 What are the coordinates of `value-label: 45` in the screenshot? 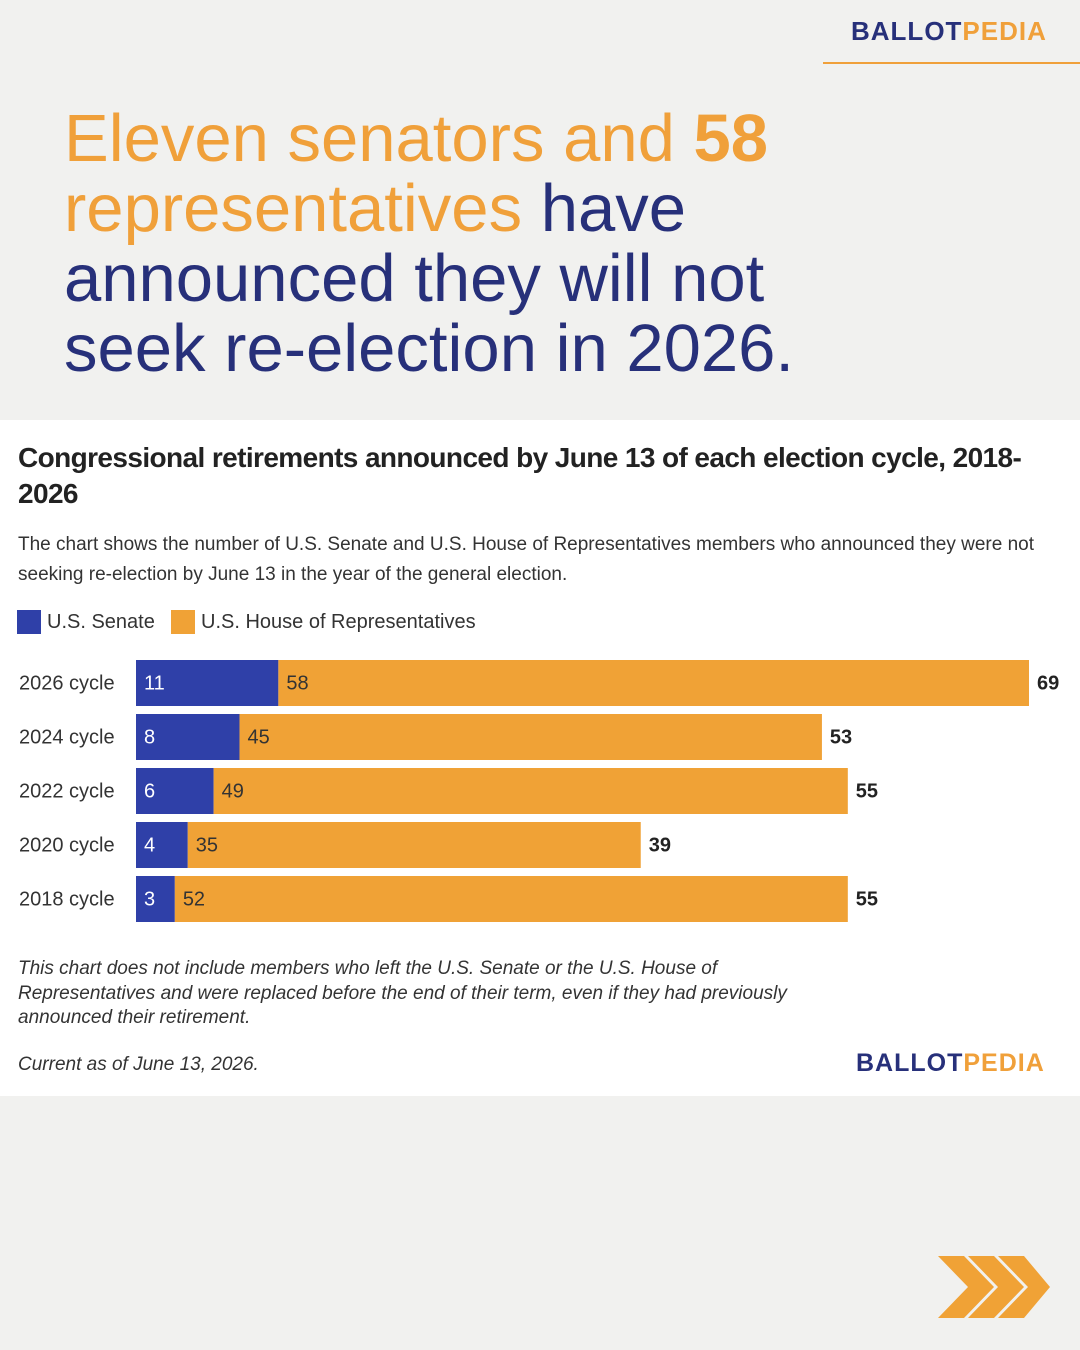 It's located at (259, 737).